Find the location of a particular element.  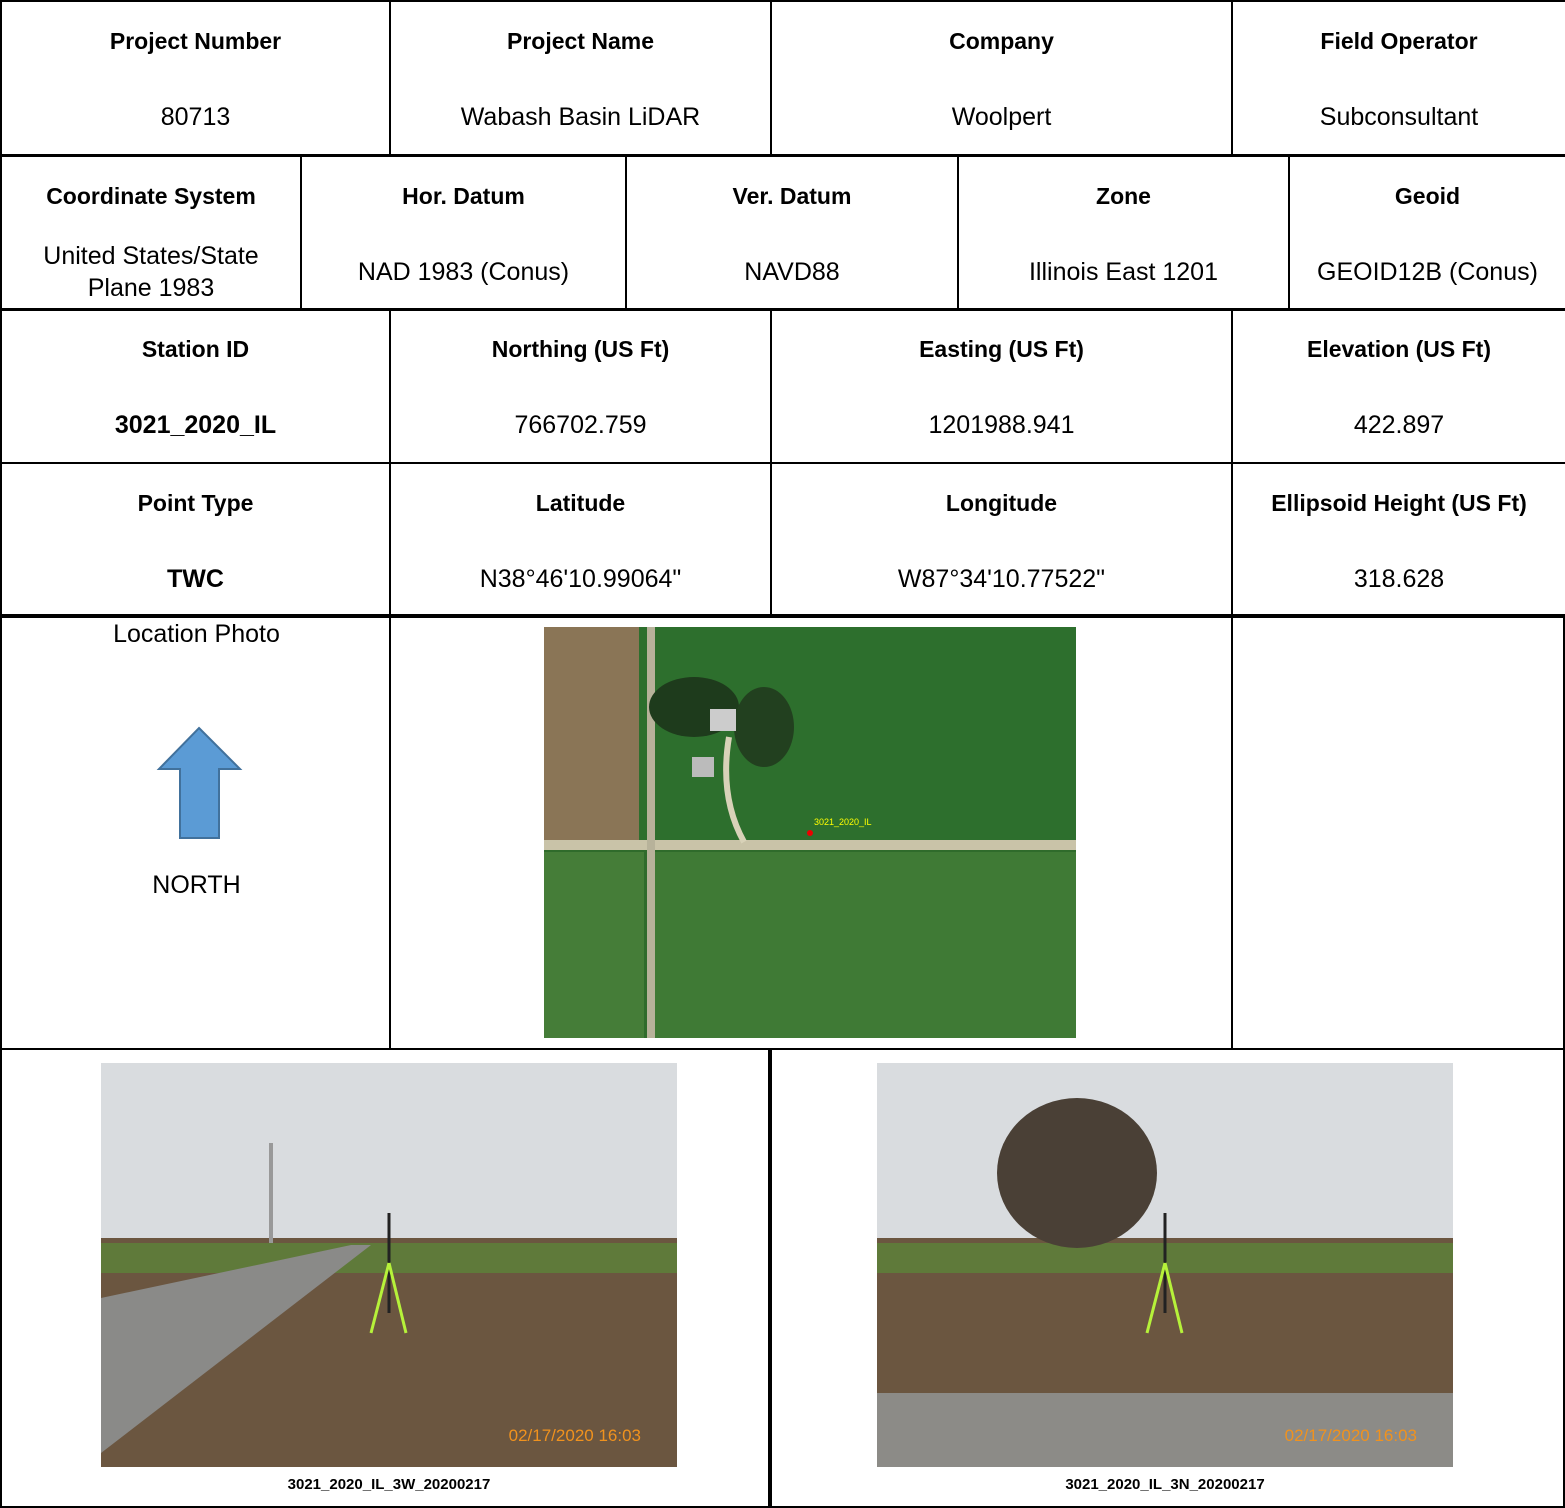

location-cell: Location Photo NORTH is located at coordinates (195, 832).